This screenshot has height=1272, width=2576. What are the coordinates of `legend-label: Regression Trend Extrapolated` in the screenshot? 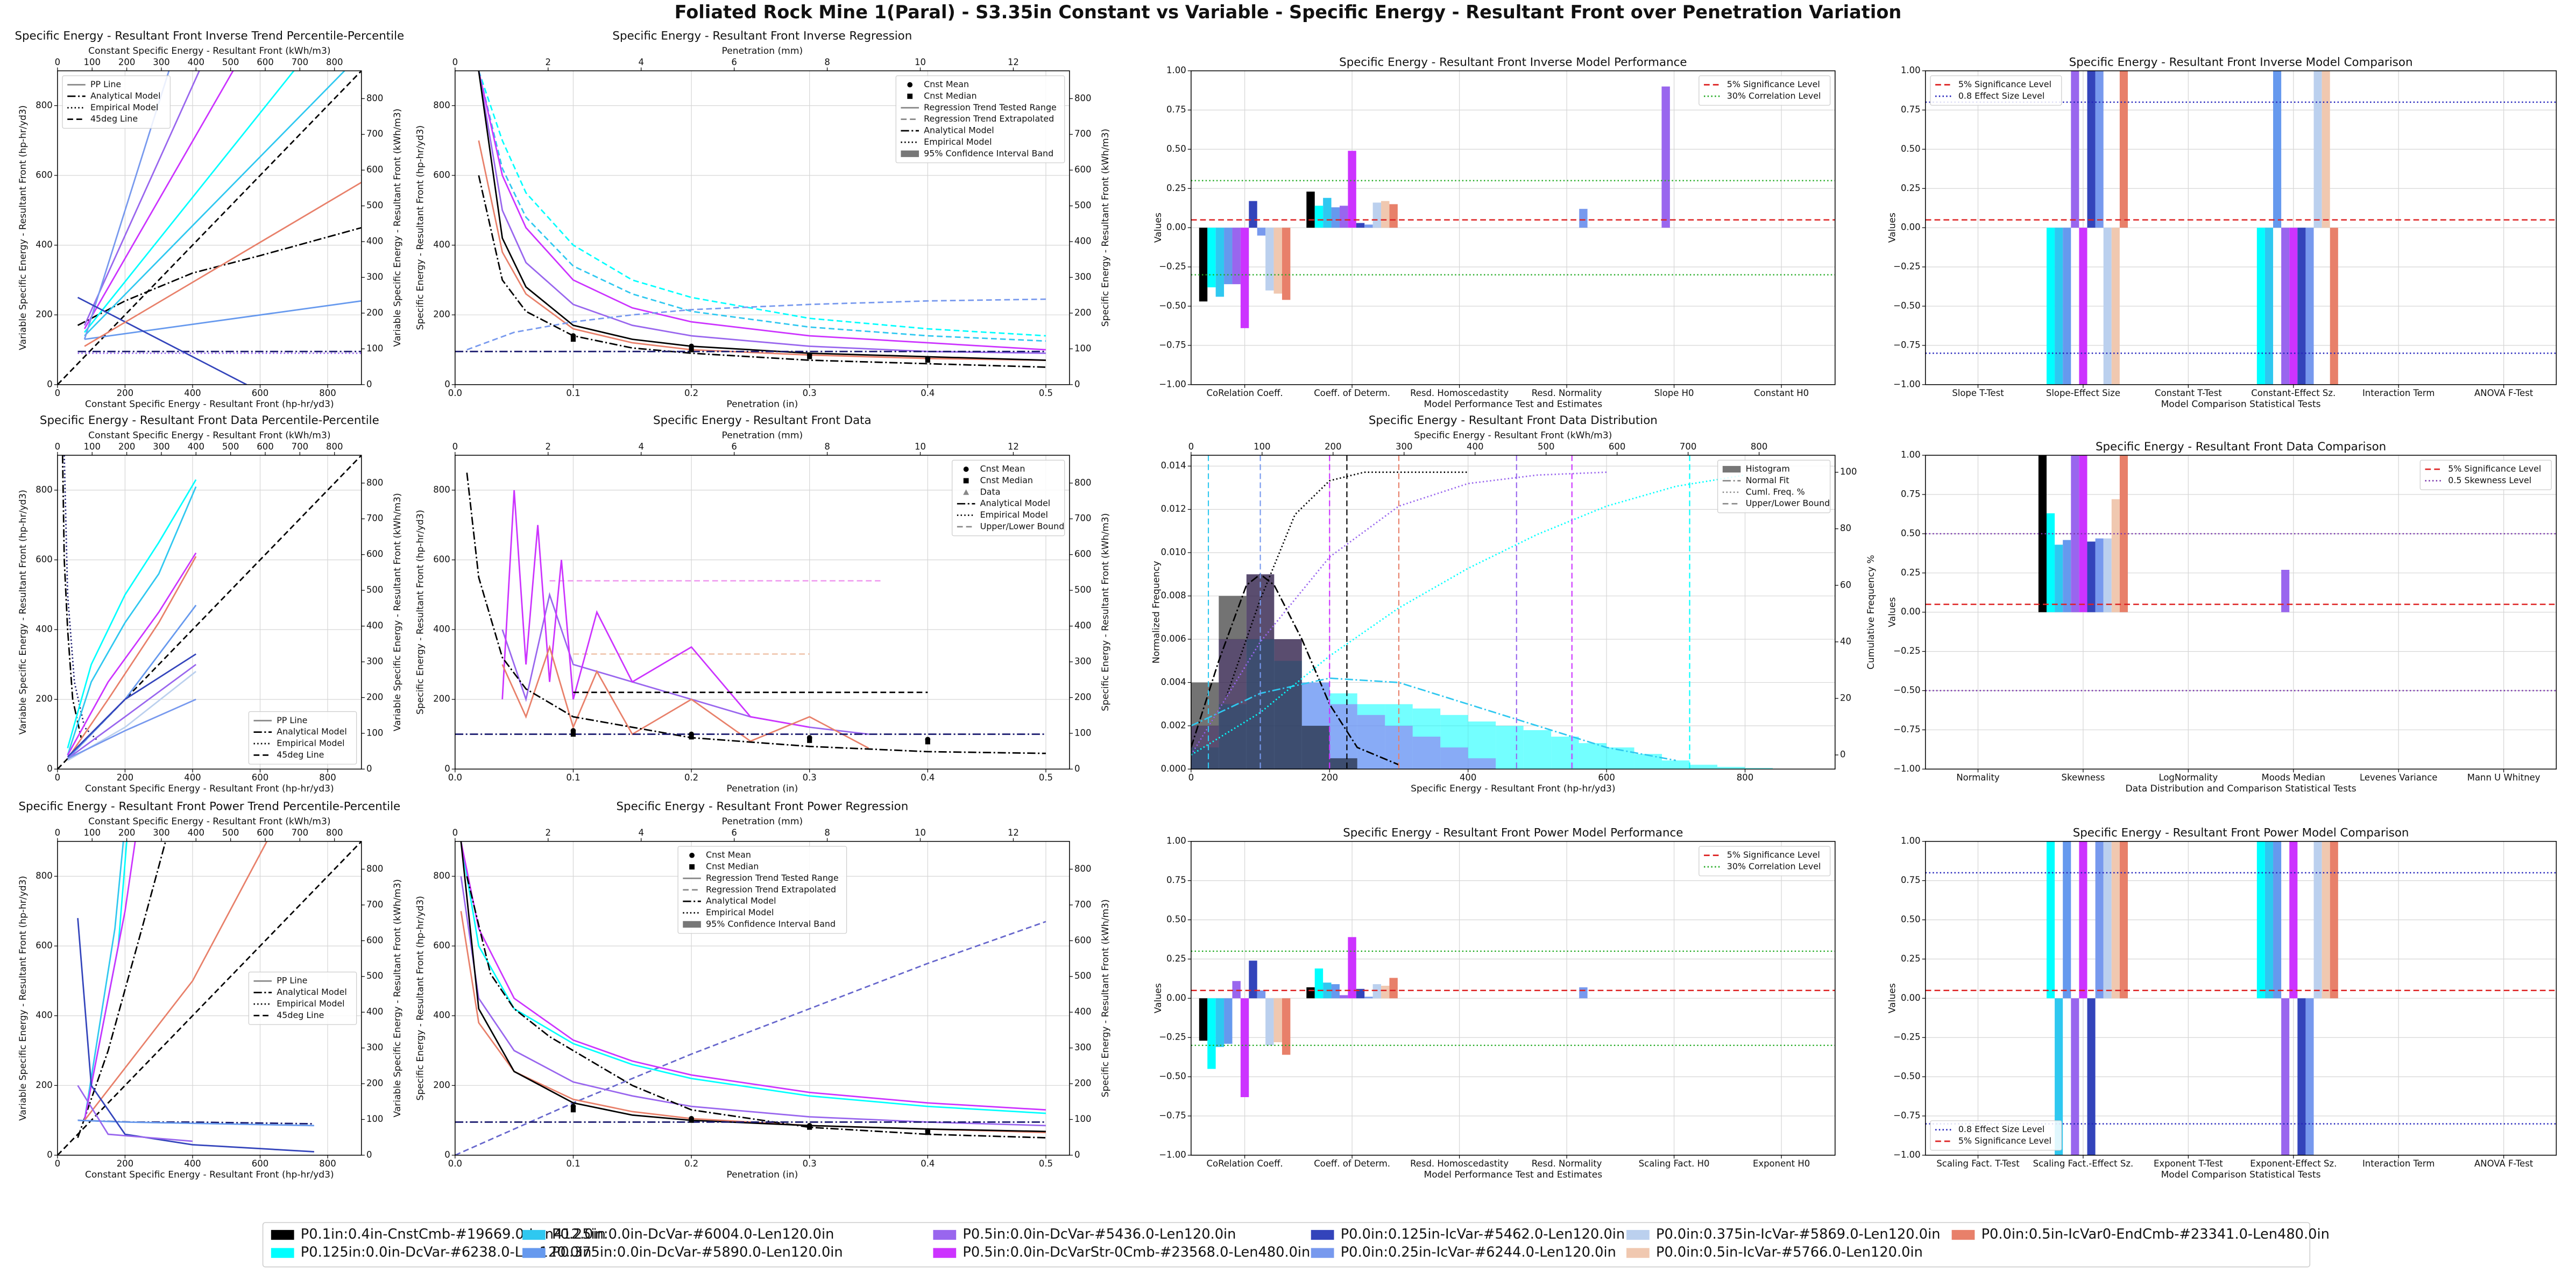 It's located at (989, 119).